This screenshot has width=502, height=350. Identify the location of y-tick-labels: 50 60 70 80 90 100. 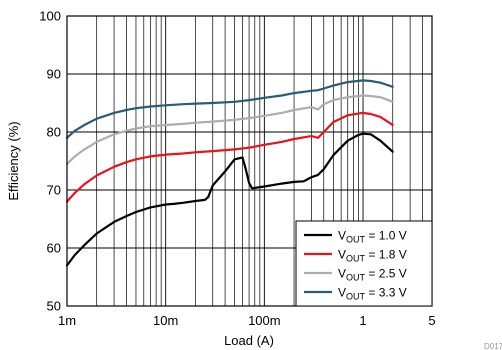
(50, 161).